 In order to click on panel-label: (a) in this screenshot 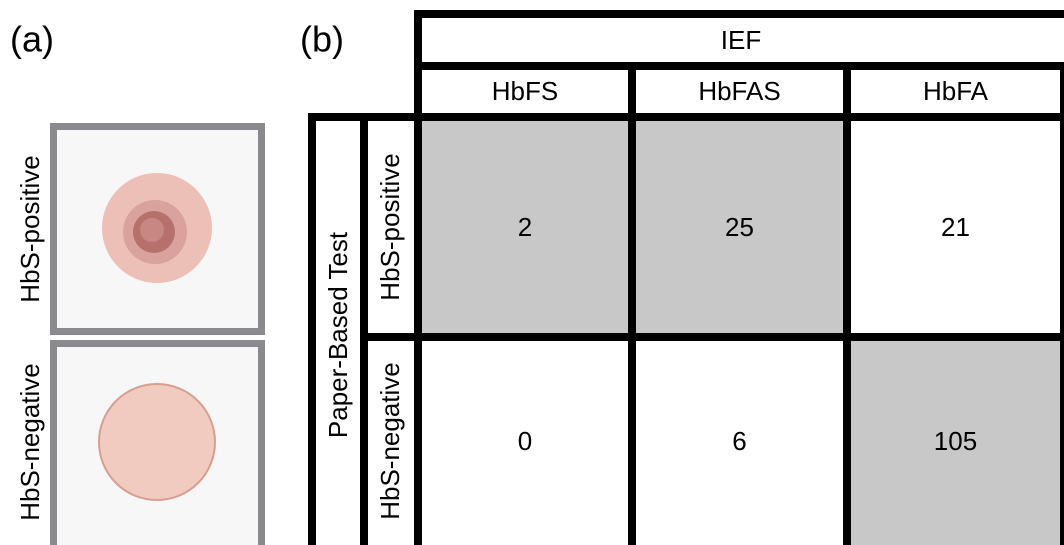, I will do `click(32, 39)`.